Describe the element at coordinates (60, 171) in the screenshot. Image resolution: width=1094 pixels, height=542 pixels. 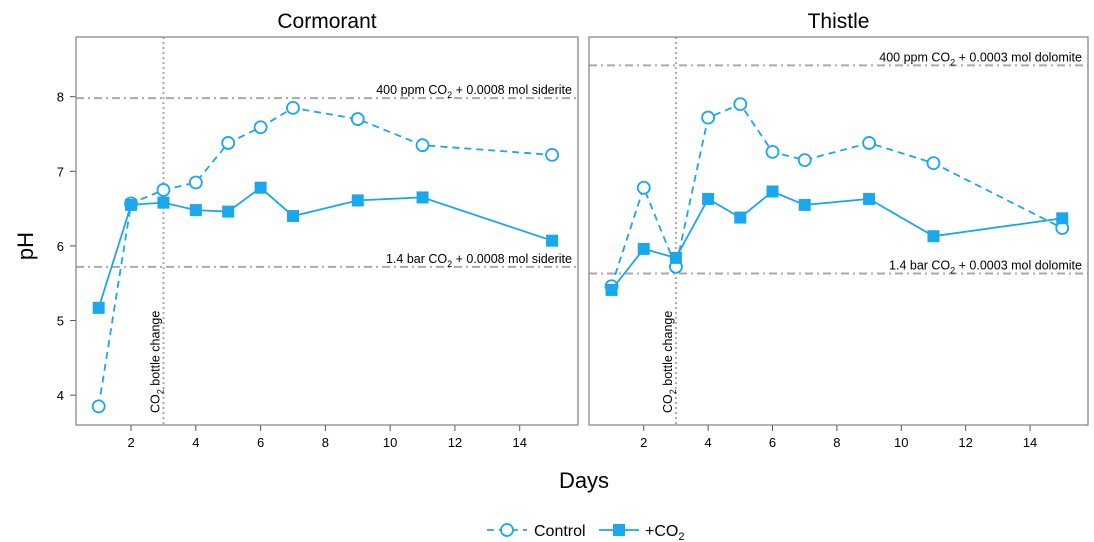
I see `y-tick-label: 7` at that location.